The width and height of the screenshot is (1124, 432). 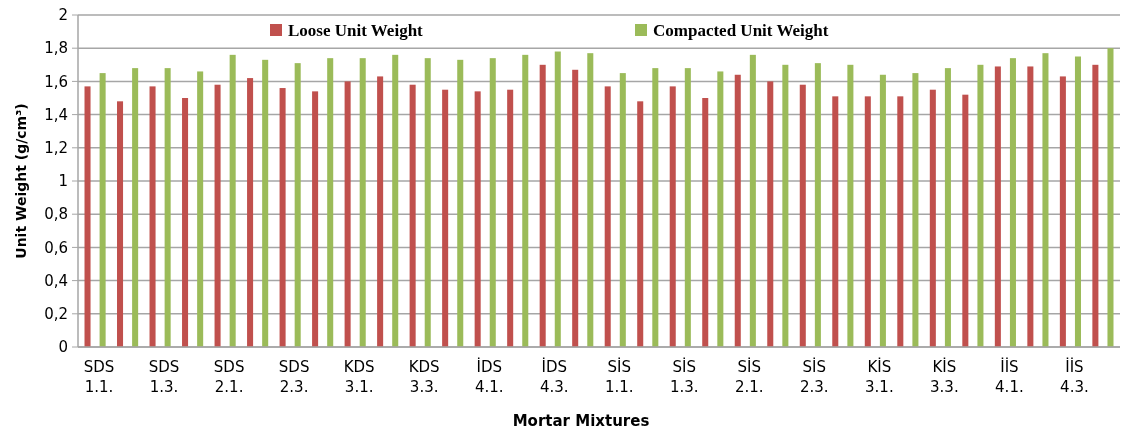 I want to click on y-tick-label: 1,4, so click(x=56, y=114).